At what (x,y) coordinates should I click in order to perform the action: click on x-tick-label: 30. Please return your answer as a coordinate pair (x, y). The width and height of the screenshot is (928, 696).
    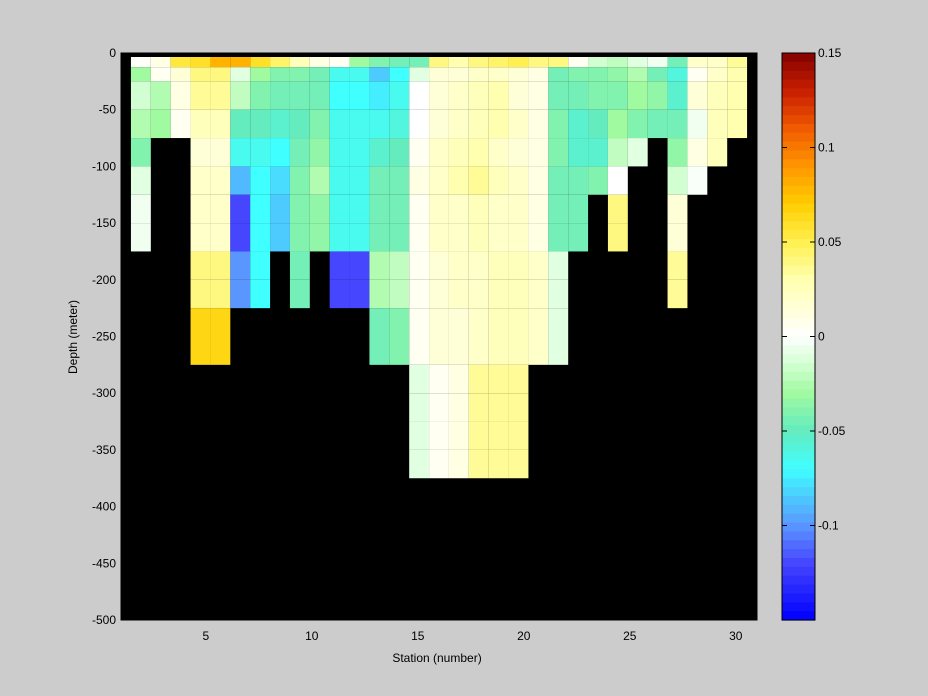
    Looking at the image, I should click on (736, 636).